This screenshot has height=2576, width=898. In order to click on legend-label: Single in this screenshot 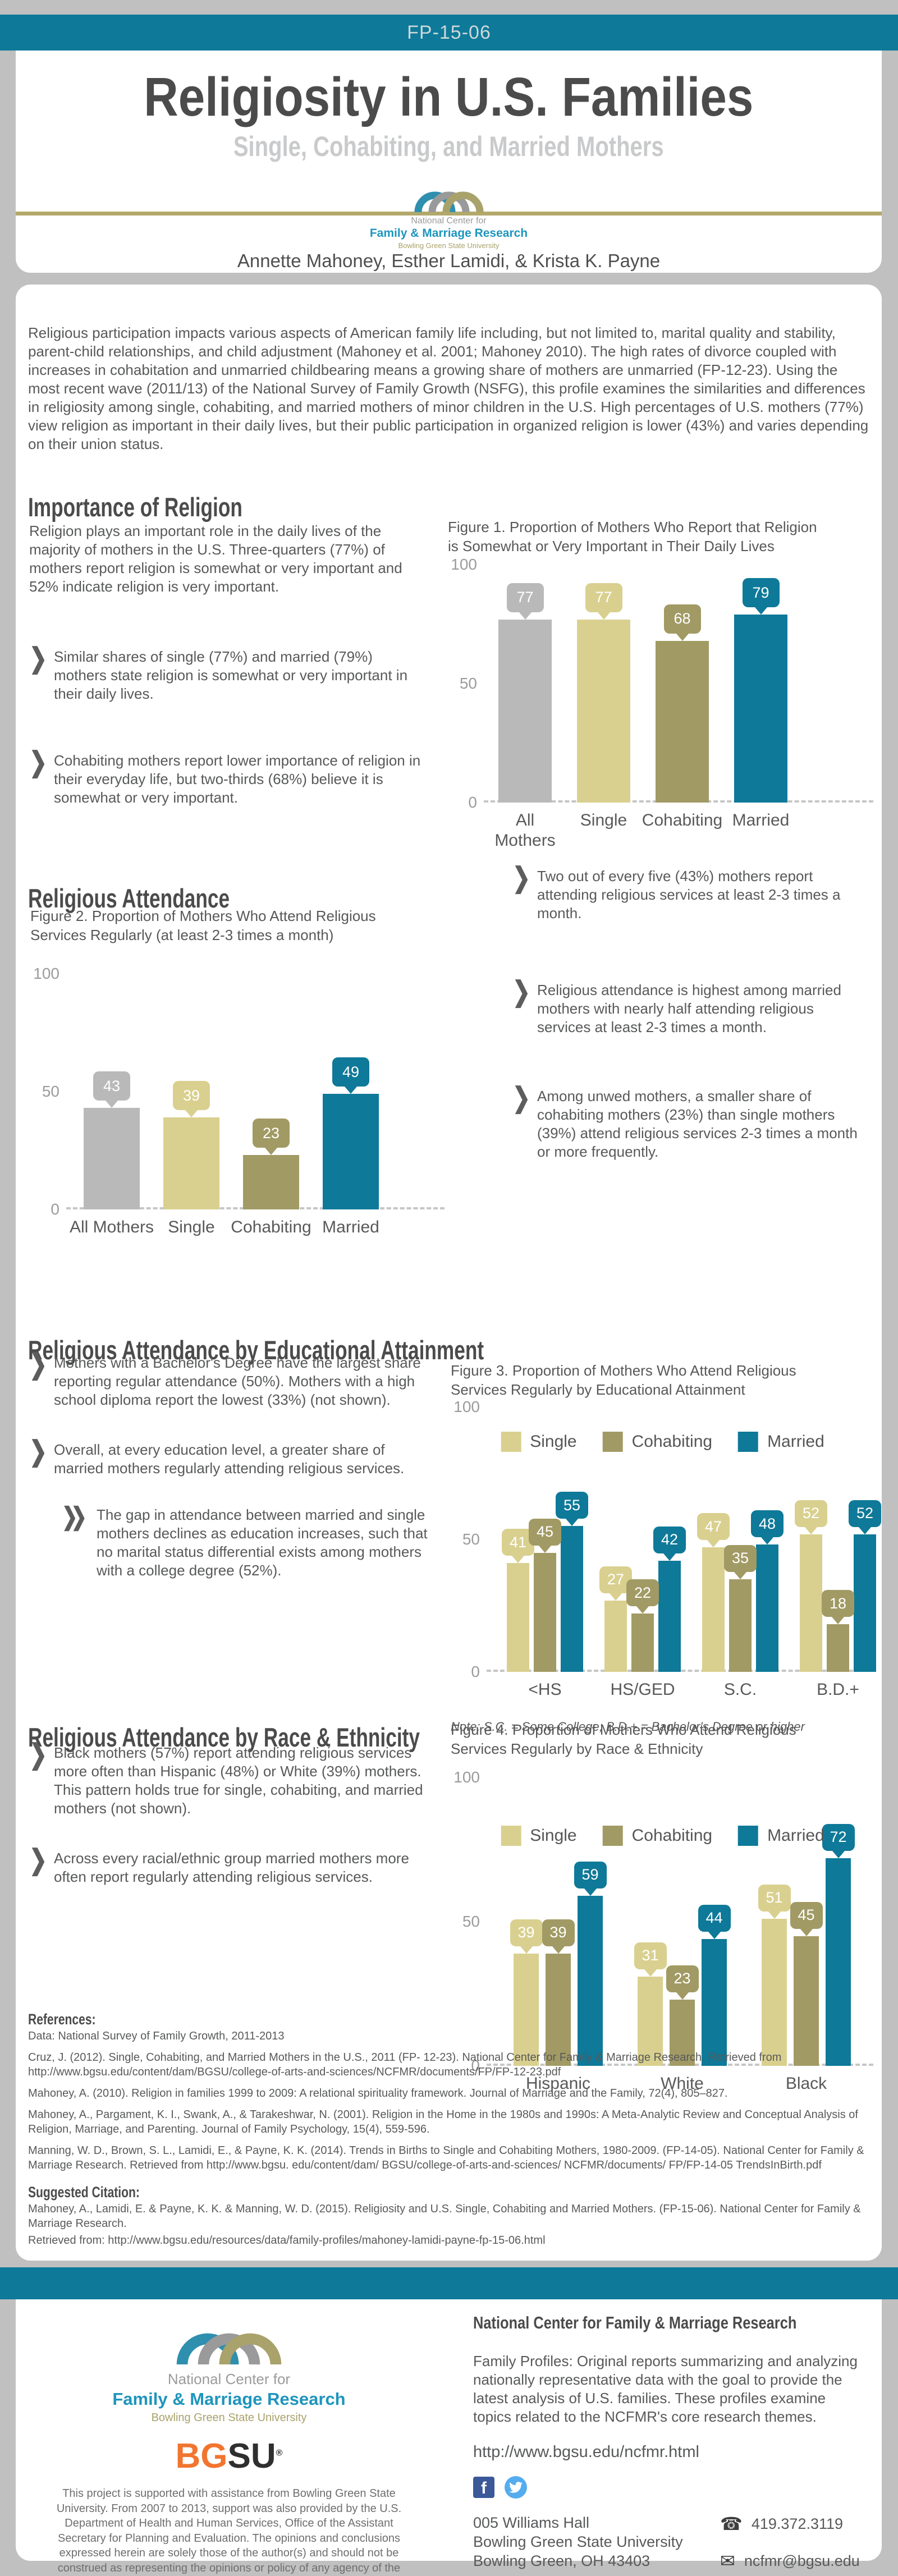, I will do `click(553, 1835)`.